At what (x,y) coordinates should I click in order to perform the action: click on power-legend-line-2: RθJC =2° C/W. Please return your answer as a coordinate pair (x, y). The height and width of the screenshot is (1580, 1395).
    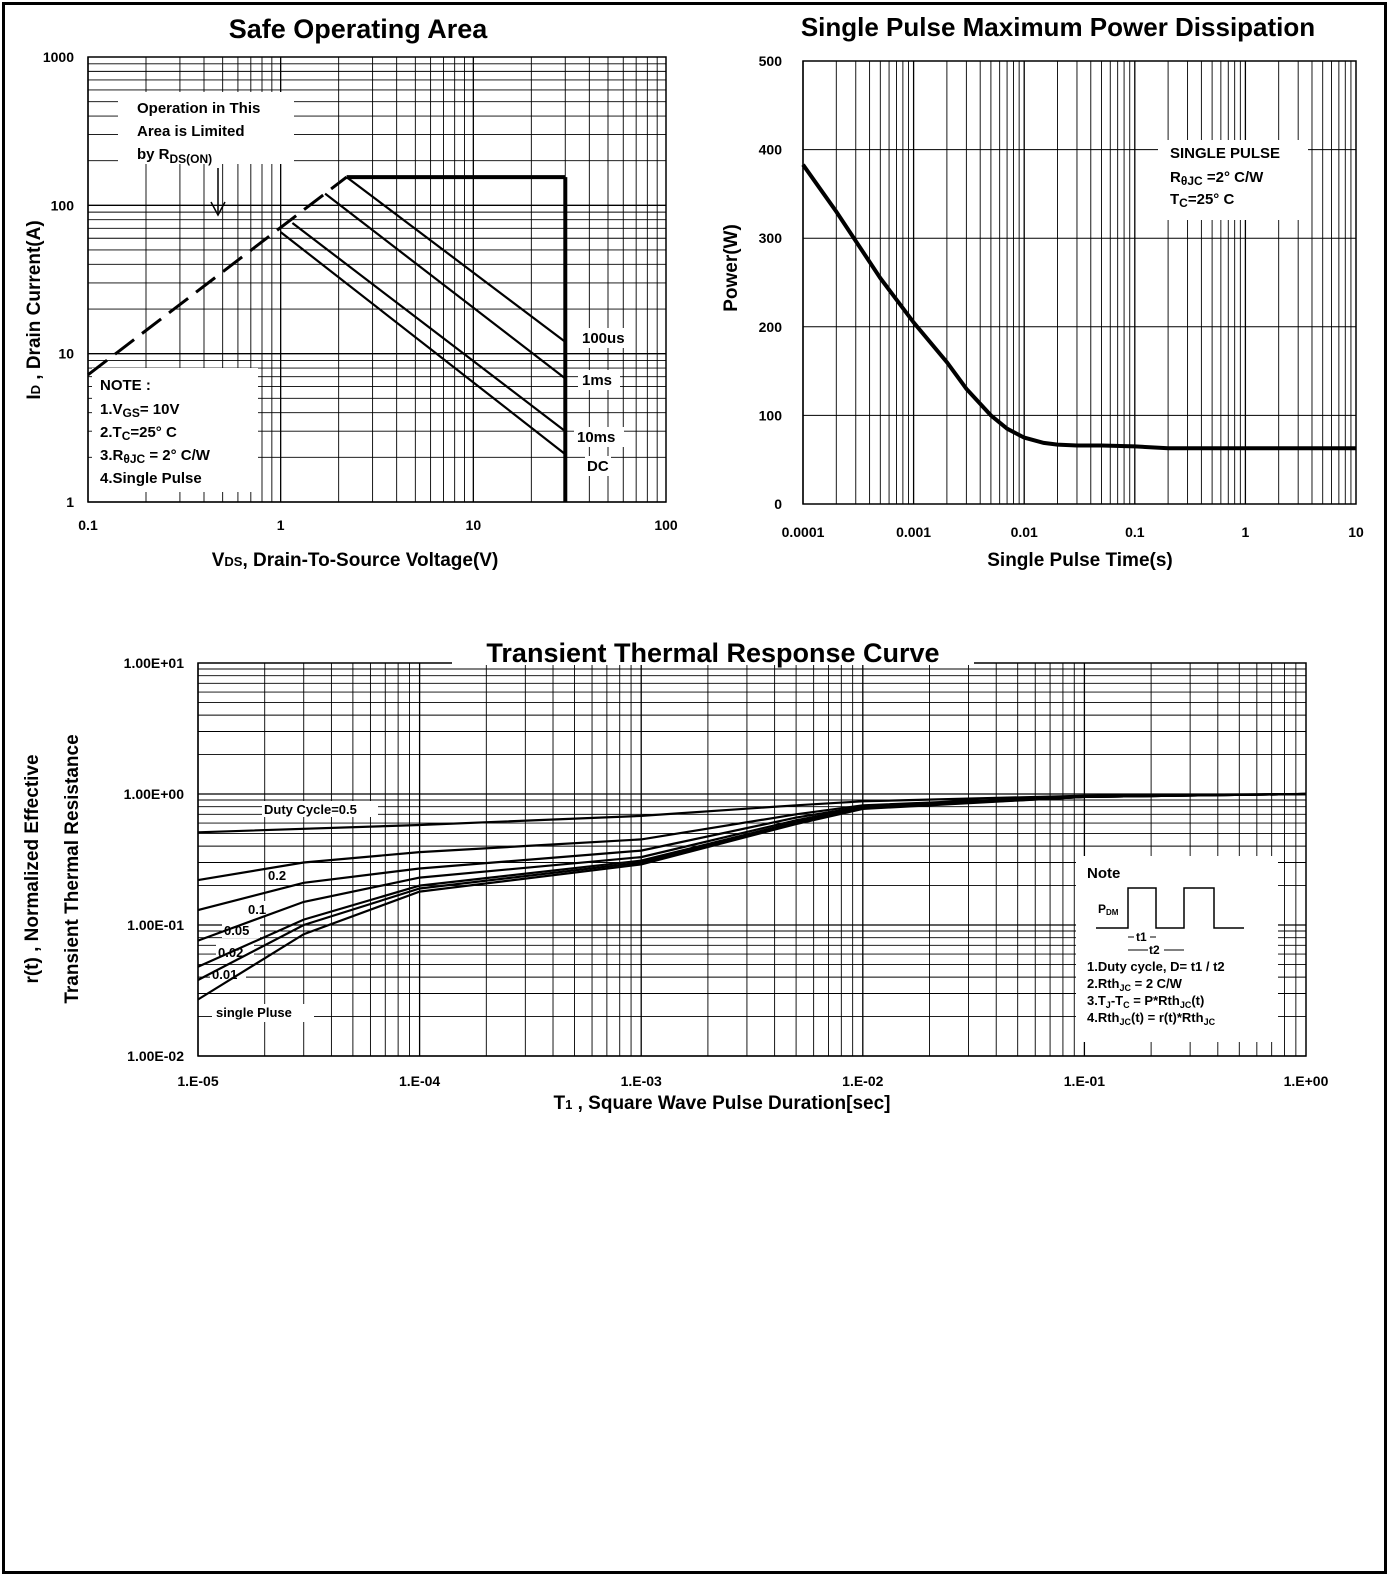
    Looking at the image, I should click on (1217, 178).